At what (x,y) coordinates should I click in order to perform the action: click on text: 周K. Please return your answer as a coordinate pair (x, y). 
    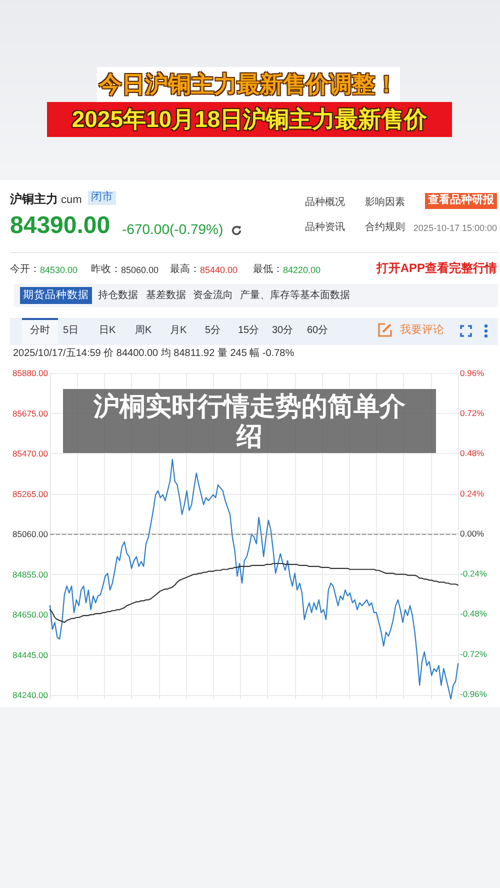
    Looking at the image, I should click on (143, 331).